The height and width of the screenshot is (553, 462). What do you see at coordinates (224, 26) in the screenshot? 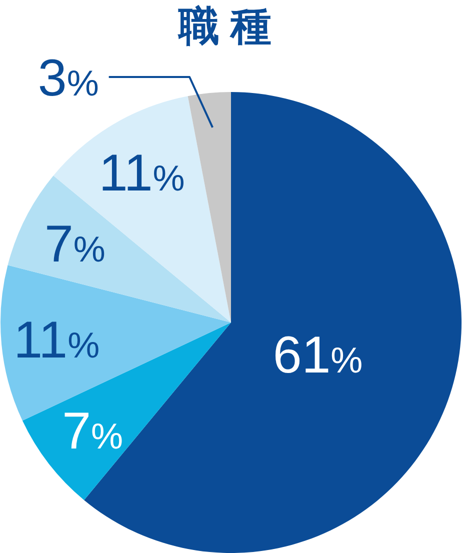
I see `chart-title: 職 種` at bounding box center [224, 26].